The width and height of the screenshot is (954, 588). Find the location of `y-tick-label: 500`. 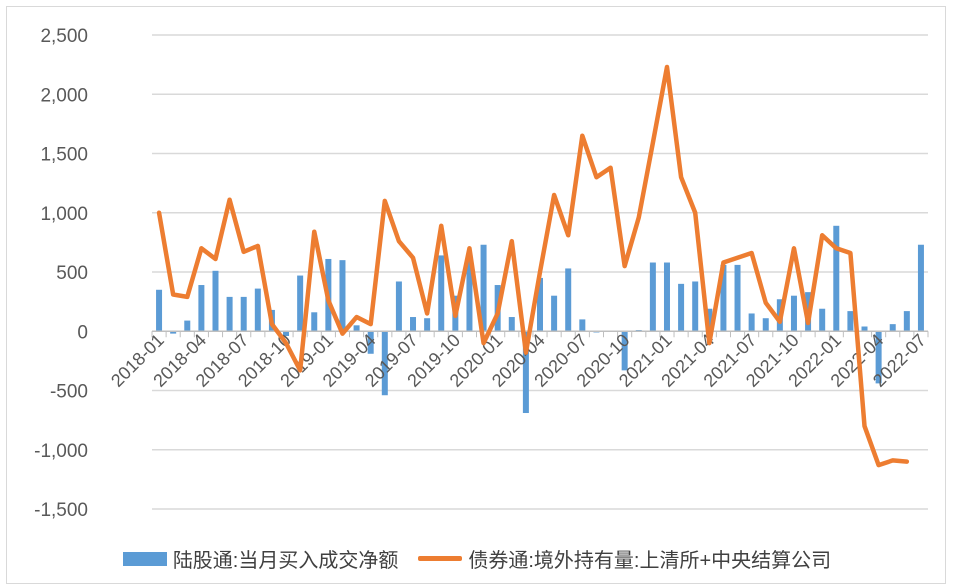

y-tick-label: 500 is located at coordinates (72, 273).